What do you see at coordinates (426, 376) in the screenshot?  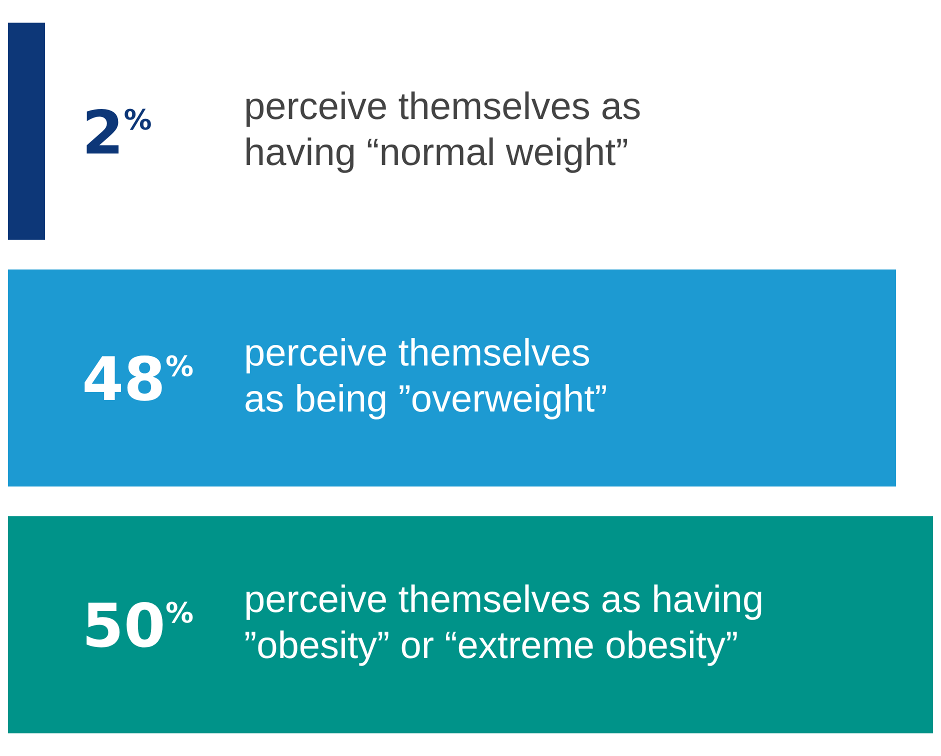 I see `y-tick-label: perceive themselves as being ”overweight”` at bounding box center [426, 376].